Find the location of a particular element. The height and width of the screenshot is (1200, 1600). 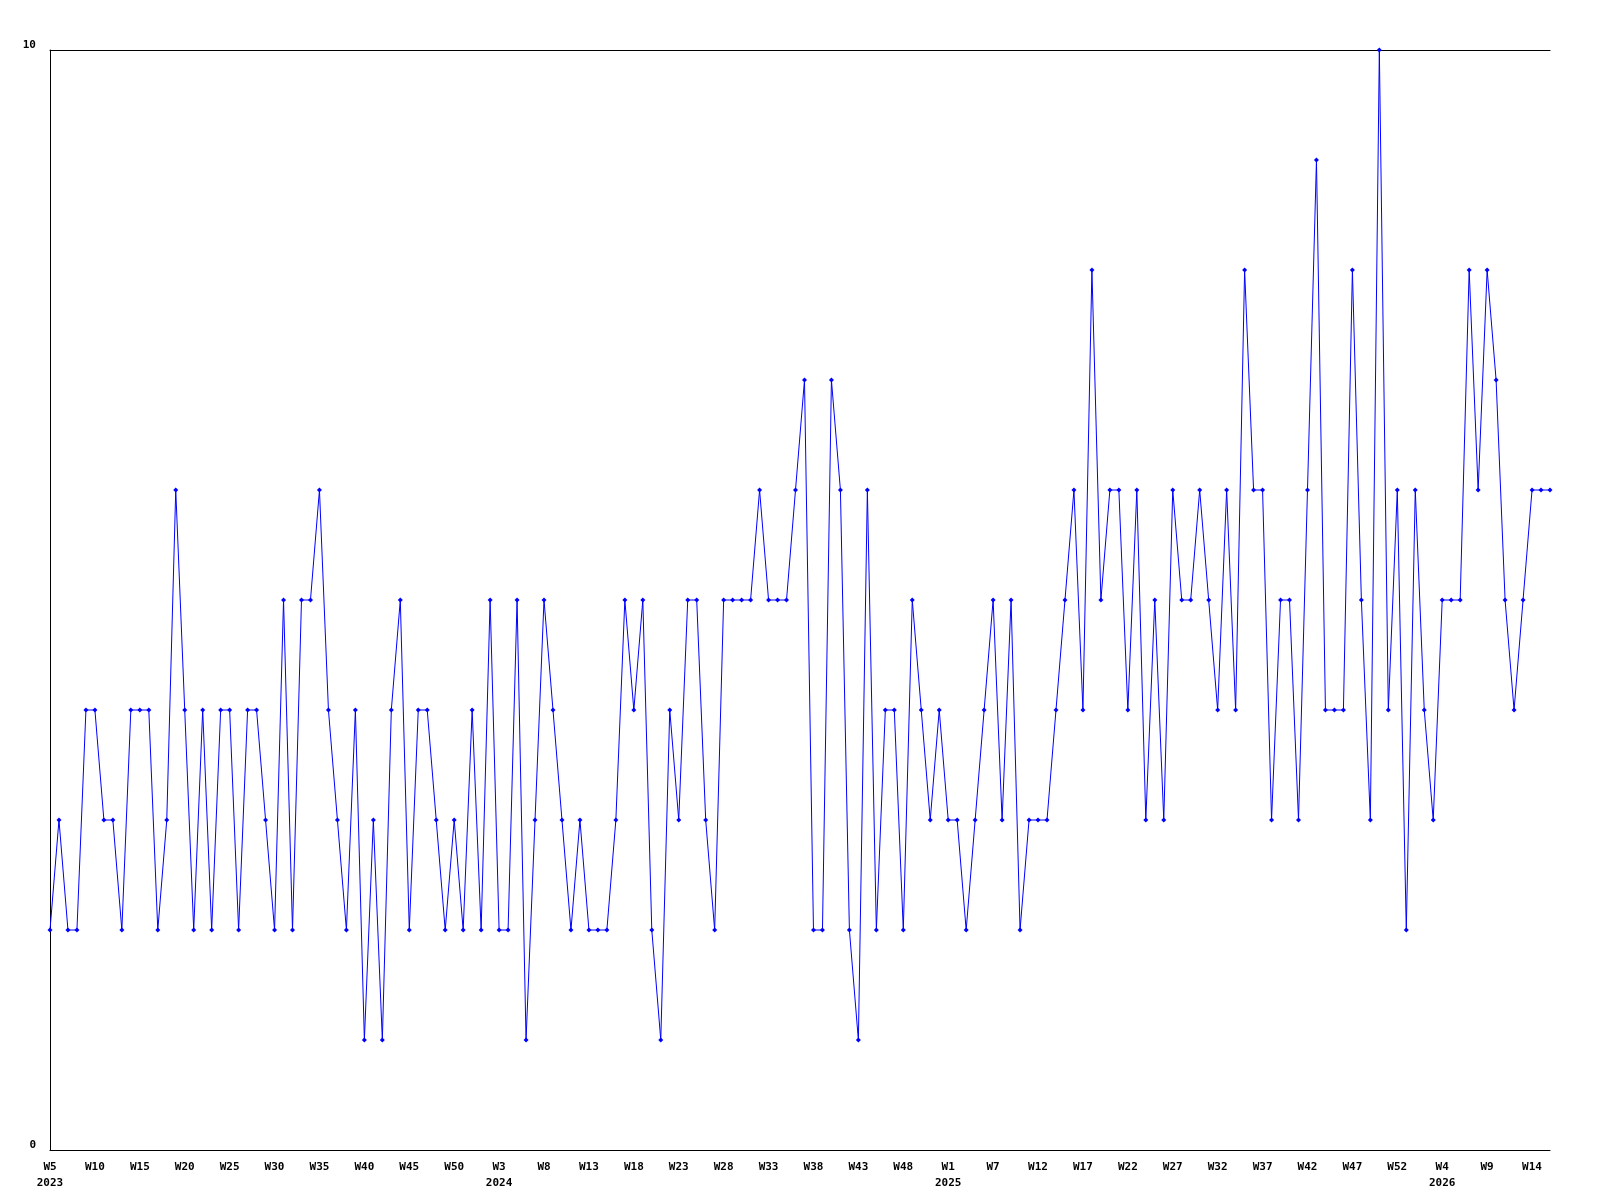

x-tick-label: W4 2026 is located at coordinates (1442, 1174).